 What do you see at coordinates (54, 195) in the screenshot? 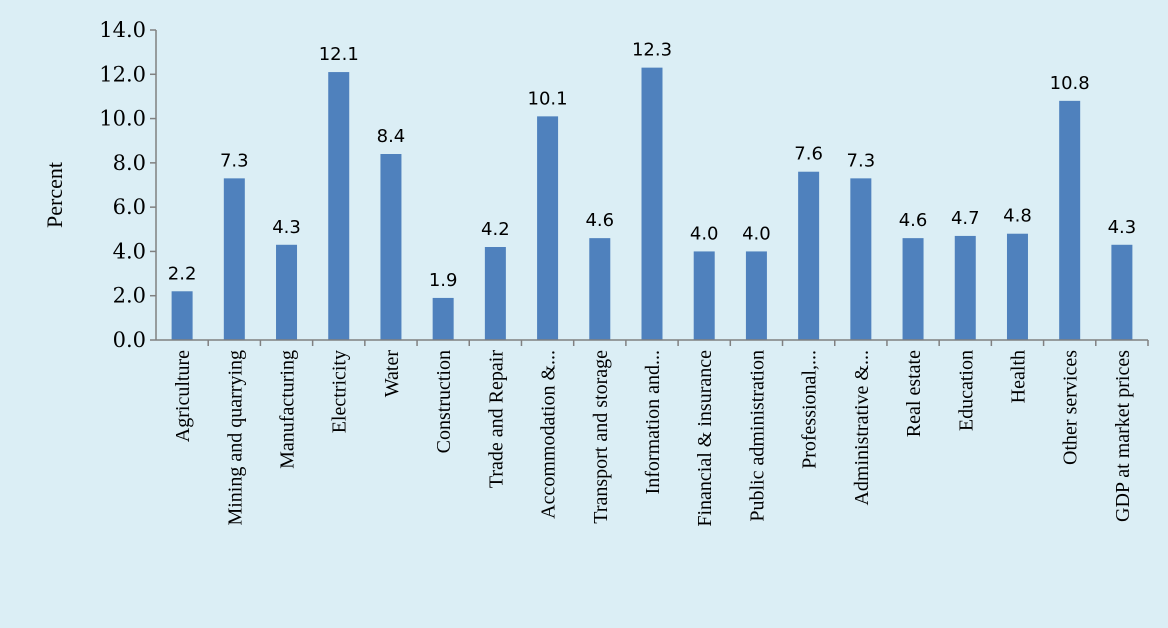
I see `y-axis-title: Percent` at bounding box center [54, 195].